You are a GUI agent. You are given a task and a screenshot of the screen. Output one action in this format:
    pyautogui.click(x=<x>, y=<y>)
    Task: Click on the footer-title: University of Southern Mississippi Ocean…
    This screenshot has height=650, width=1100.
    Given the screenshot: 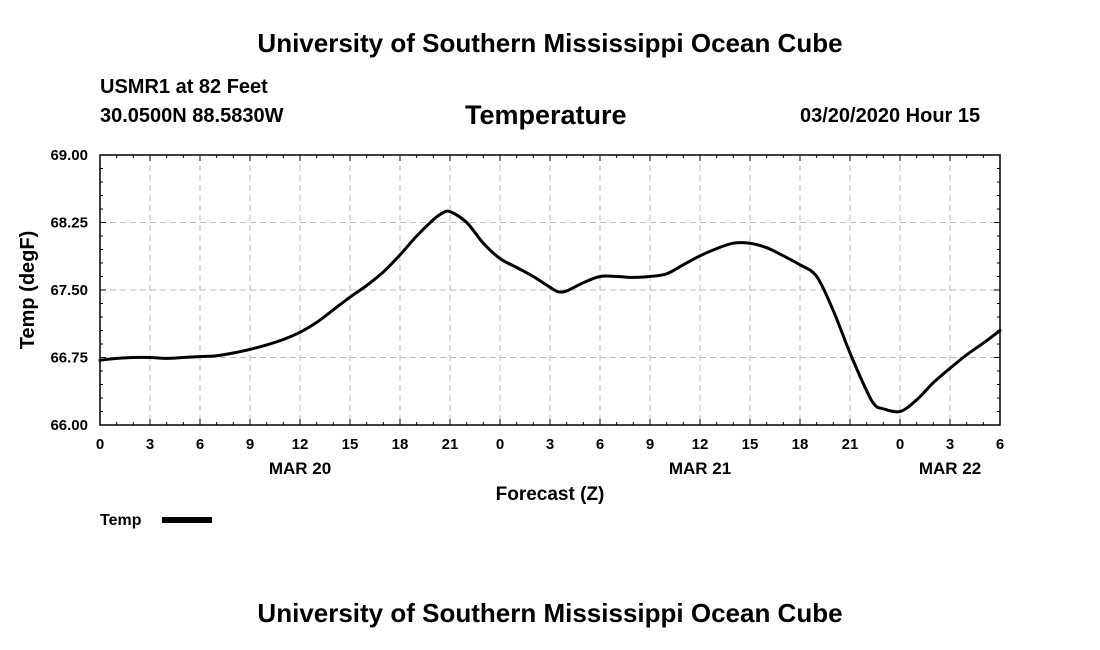 What is the action you would take?
    pyautogui.click(x=550, y=613)
    